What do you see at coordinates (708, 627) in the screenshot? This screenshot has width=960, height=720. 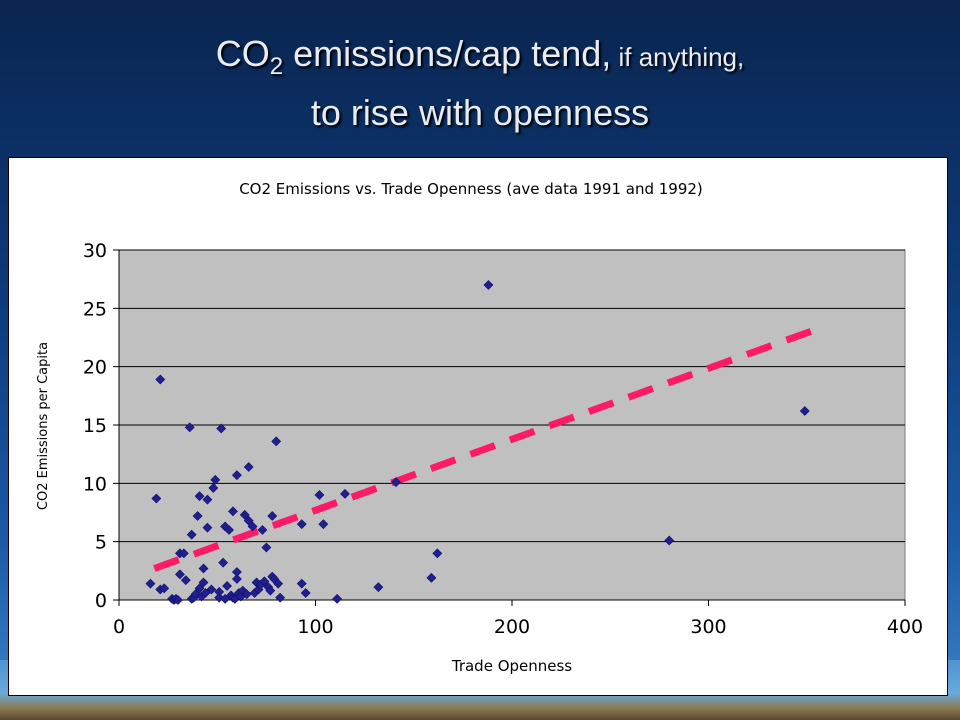 I see `x-tick-label: 300` at bounding box center [708, 627].